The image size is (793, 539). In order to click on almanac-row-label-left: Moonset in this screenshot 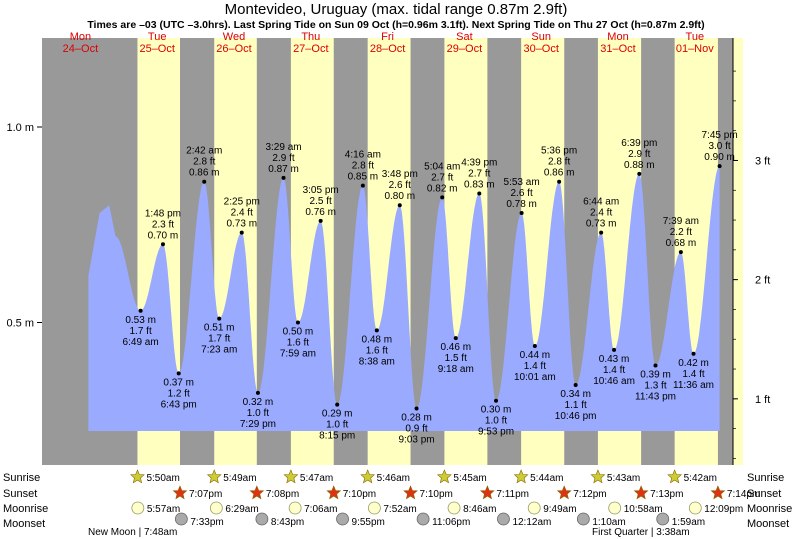, I will do `click(24, 524)`.